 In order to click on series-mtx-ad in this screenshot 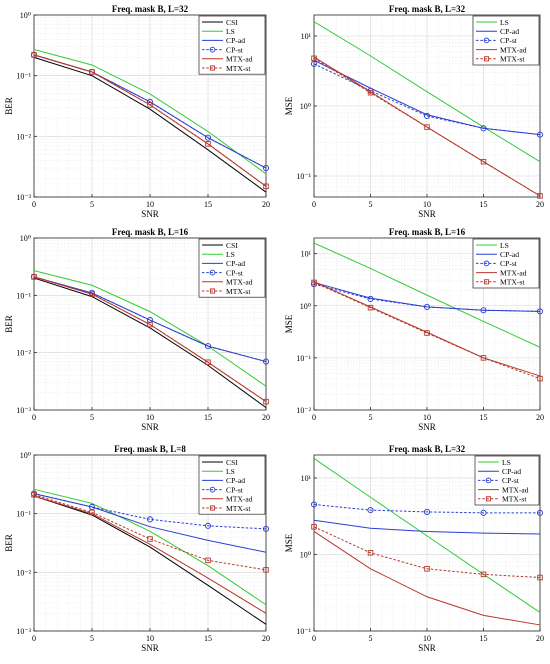, I will do `click(427, 578)`.